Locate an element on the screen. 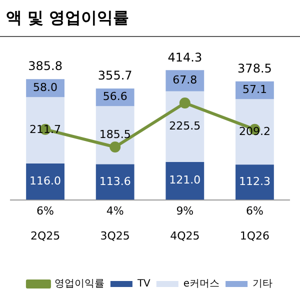 The image size is (300, 300). data-label: 112.3 is located at coordinates (254, 181).